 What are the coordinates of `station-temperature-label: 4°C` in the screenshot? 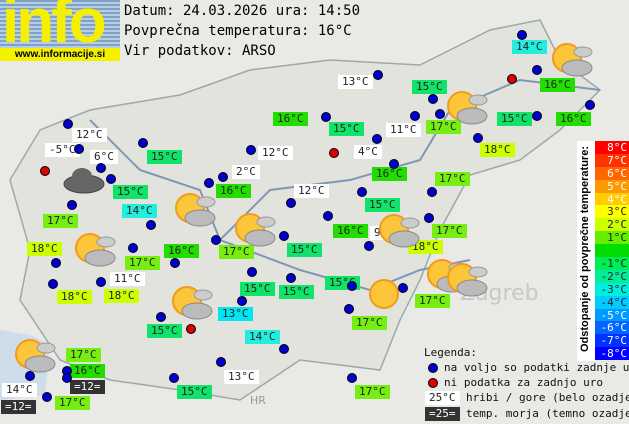 It's located at (368, 152).